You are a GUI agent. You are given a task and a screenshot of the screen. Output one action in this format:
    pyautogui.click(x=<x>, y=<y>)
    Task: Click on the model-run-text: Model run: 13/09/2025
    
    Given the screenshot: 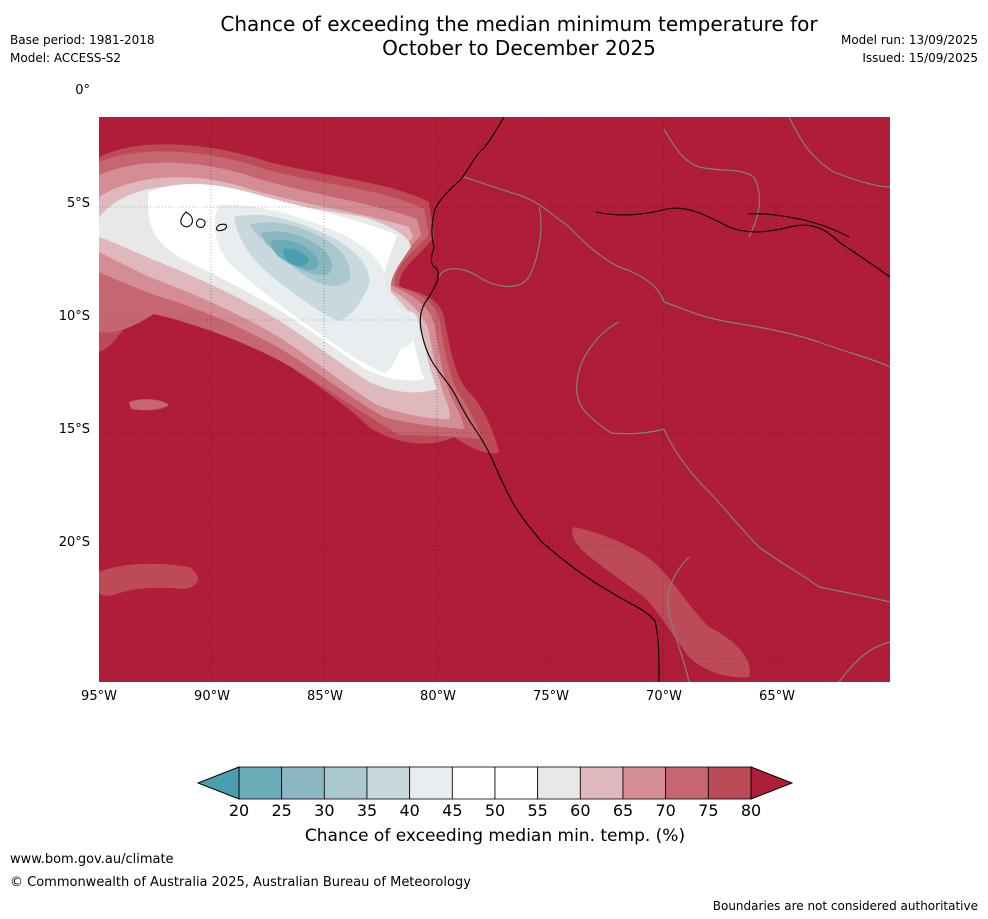 What is the action you would take?
    pyautogui.click(x=909, y=40)
    